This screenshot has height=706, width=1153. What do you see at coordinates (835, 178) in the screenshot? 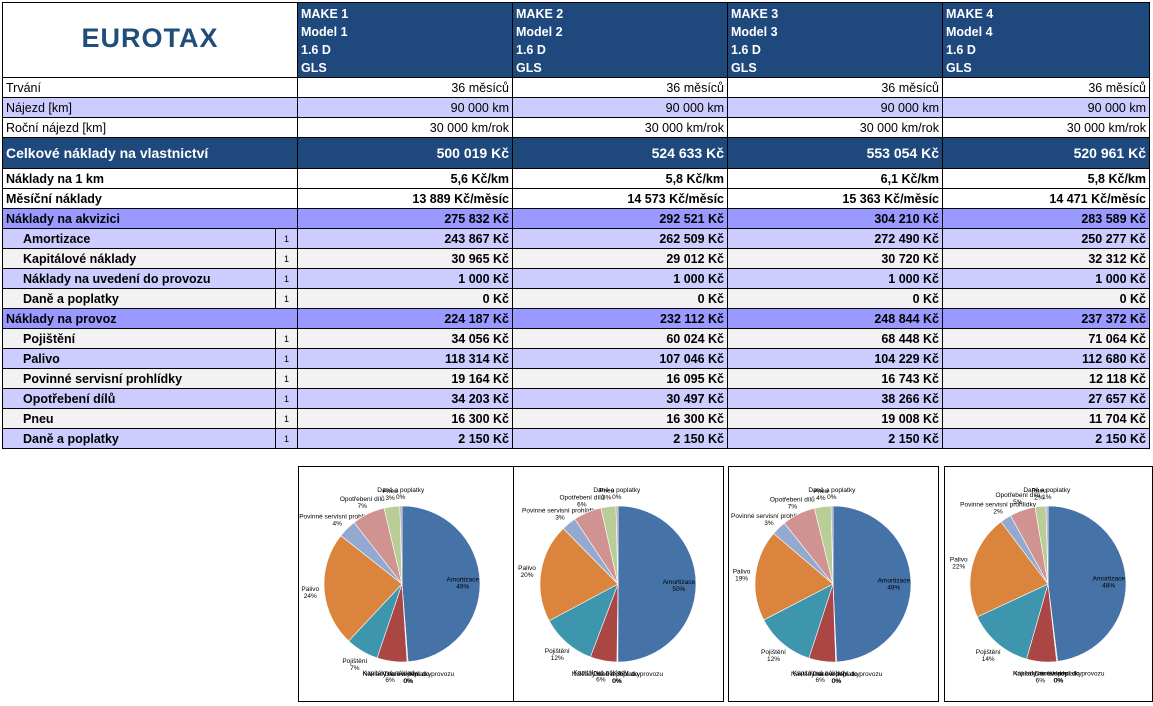
I see `value-cell: 6,1 Kč/km` at bounding box center [835, 178].